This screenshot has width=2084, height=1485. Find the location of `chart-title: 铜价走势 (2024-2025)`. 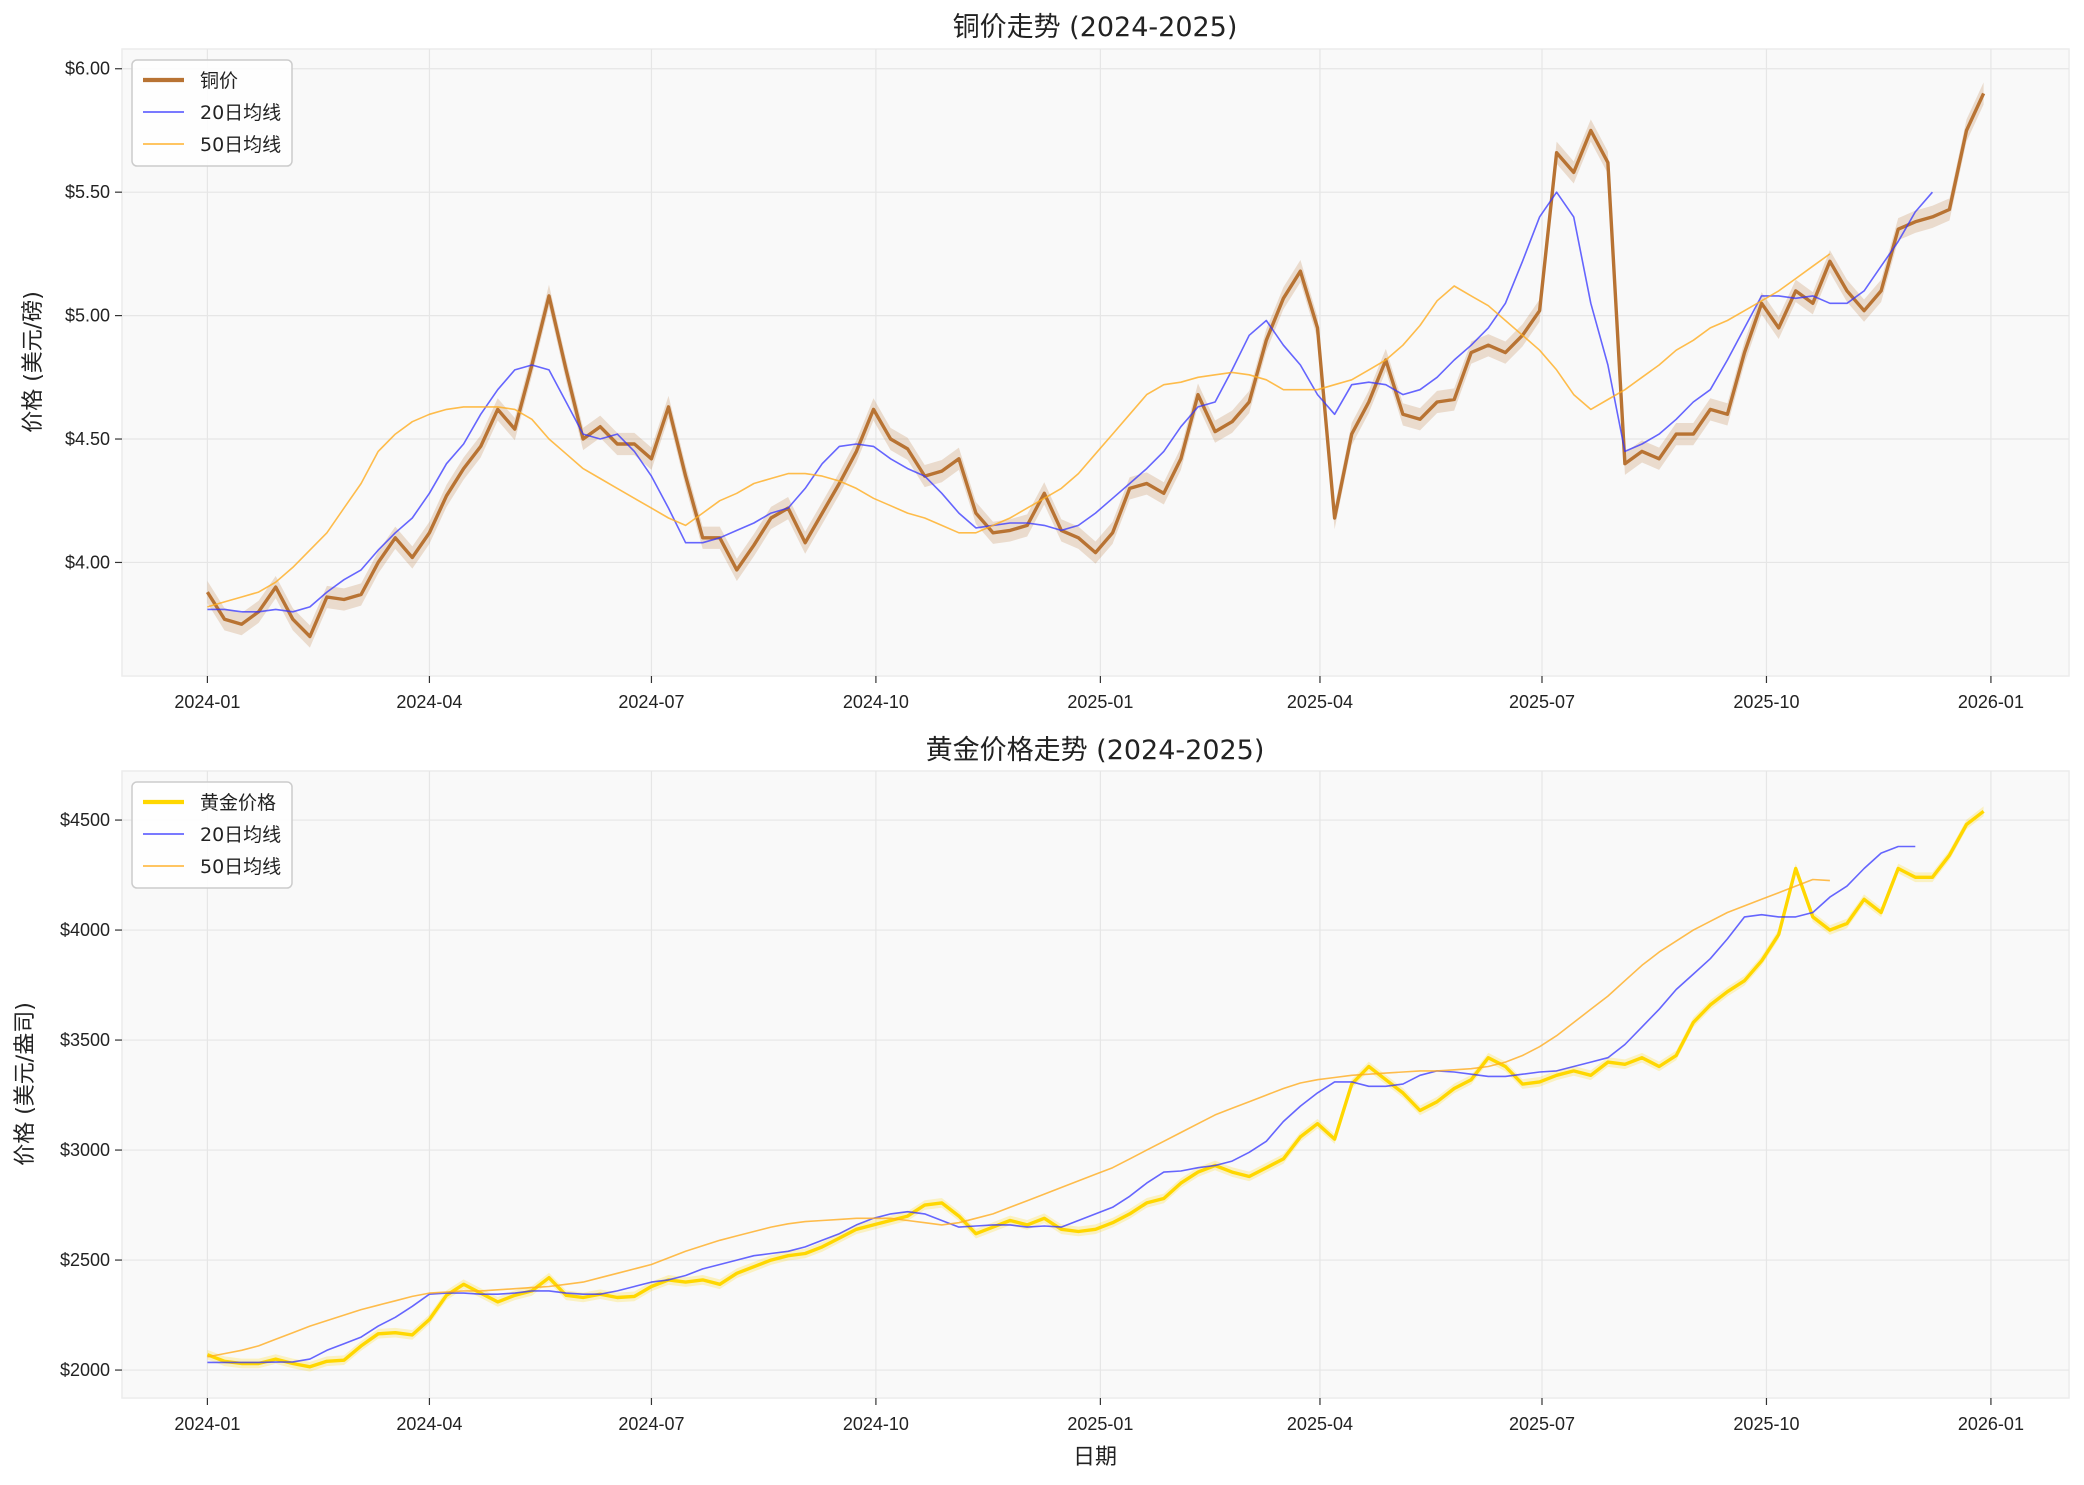

chart-title: 铜价走势 (2024-2025) is located at coordinates (1095, 27).